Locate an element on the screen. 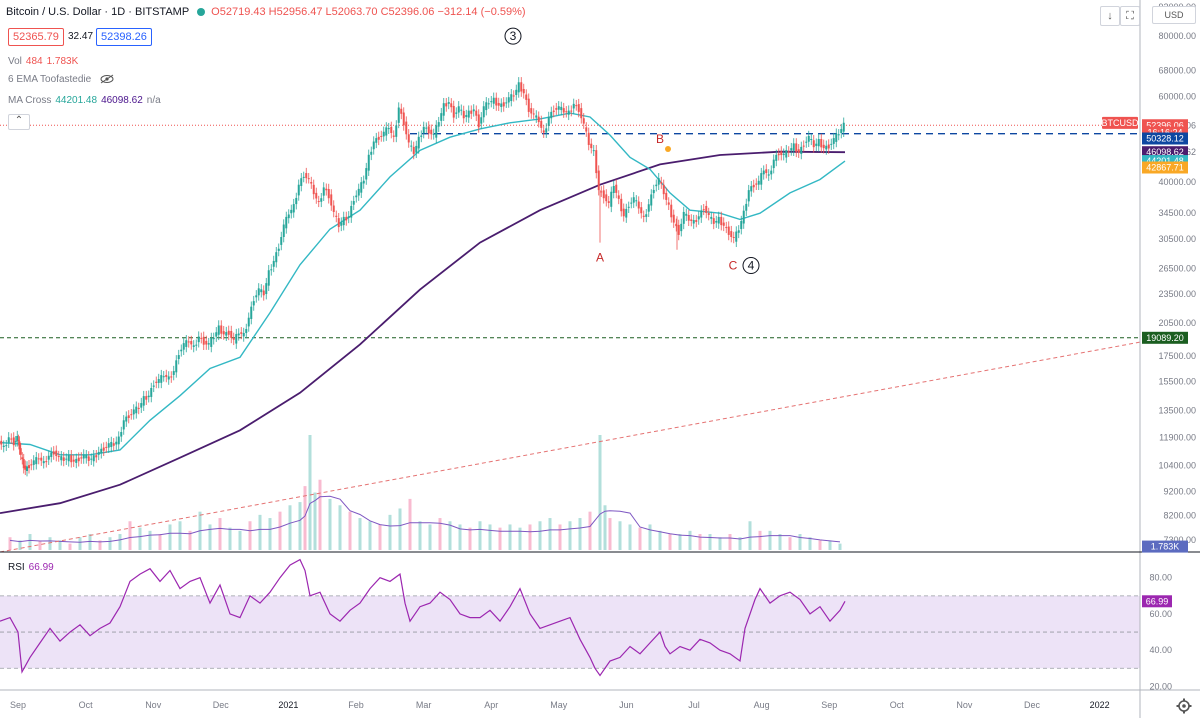  rsi-tick-label: 40.00 is located at coordinates (1160, 650).